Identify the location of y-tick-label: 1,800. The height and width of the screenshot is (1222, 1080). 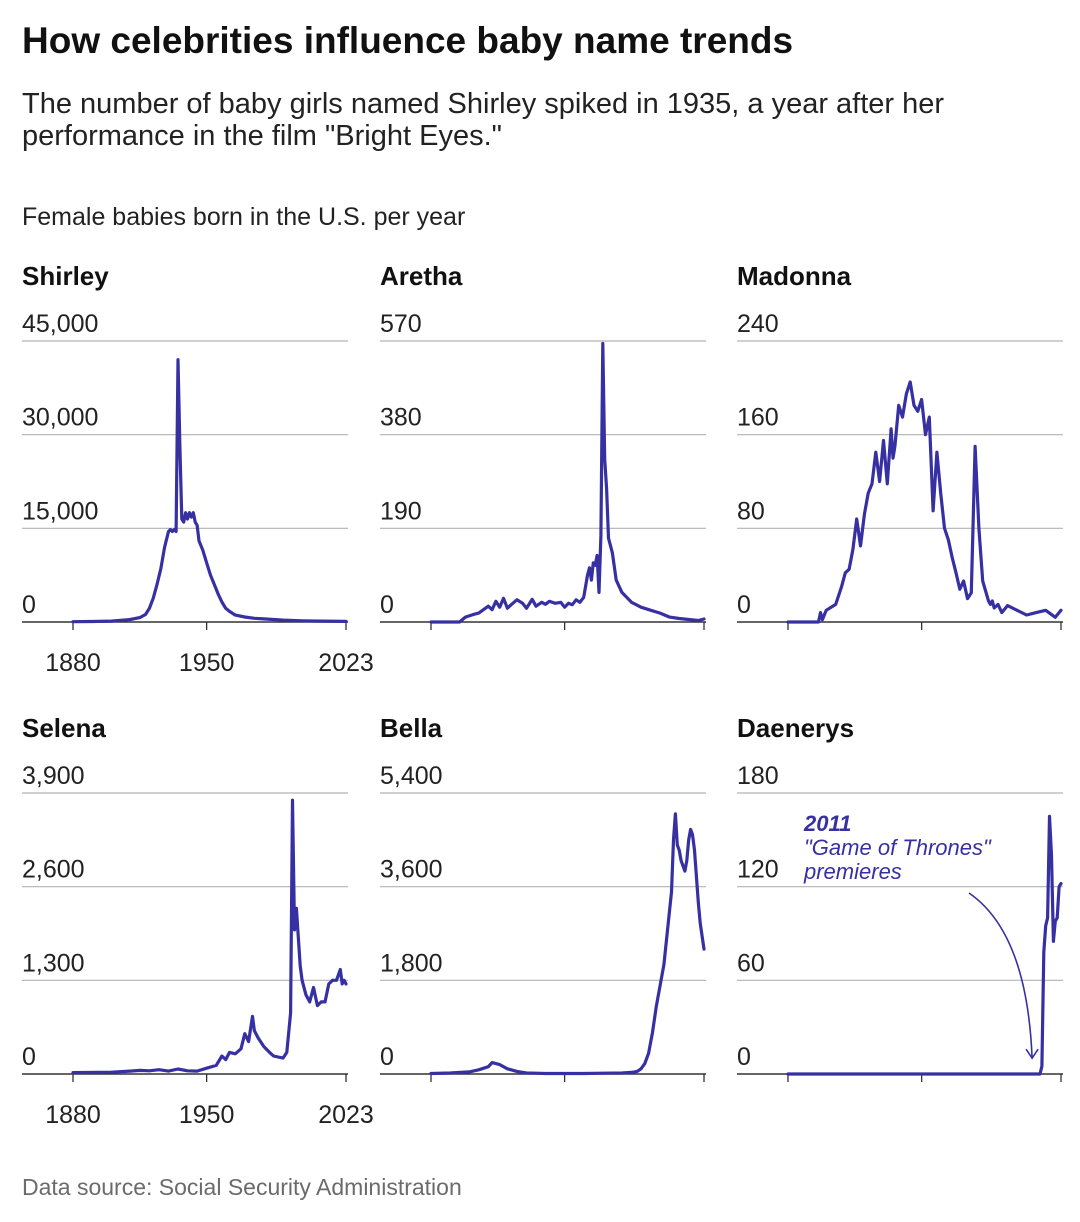
(411, 963).